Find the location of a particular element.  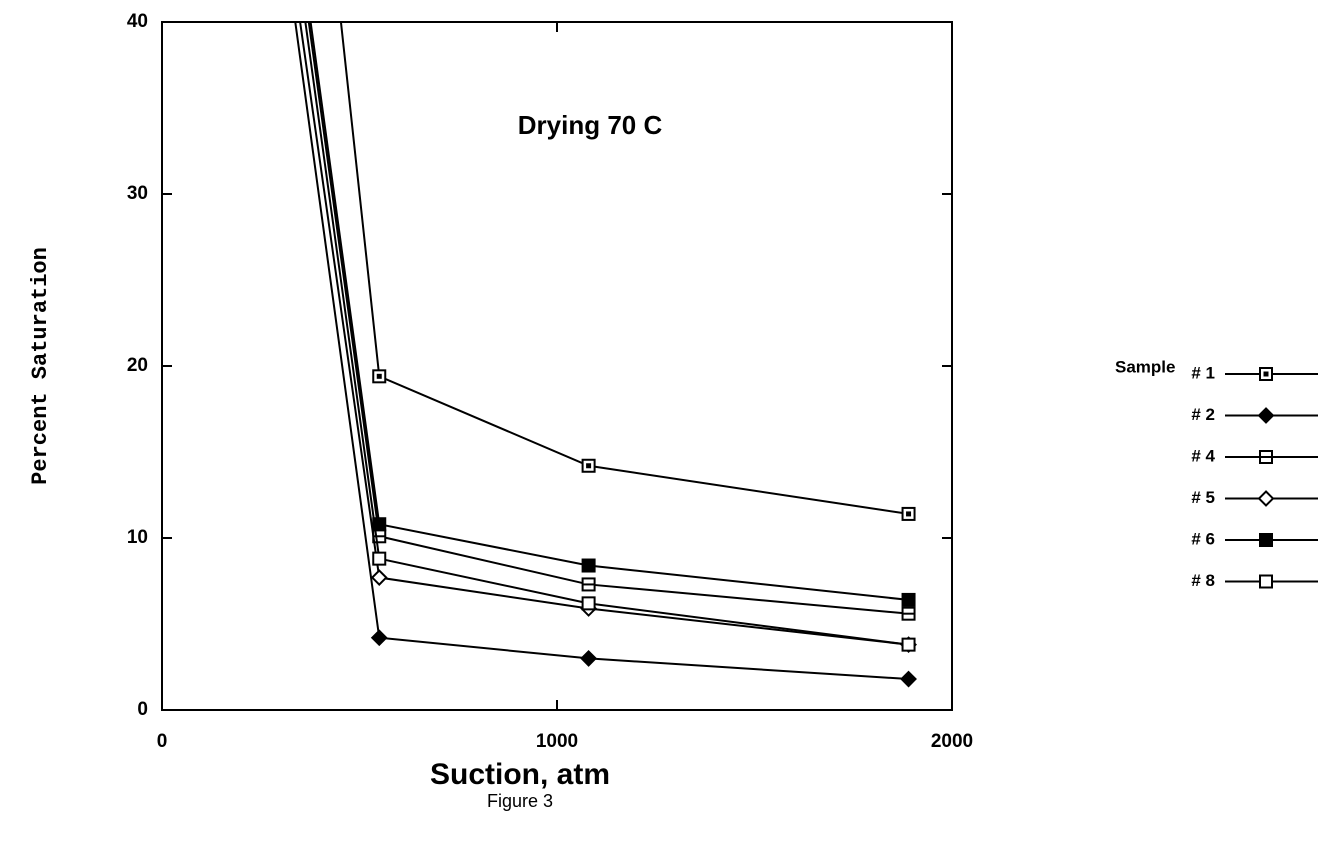

y-axis-label: Percent Saturation is located at coordinates (40, 366).